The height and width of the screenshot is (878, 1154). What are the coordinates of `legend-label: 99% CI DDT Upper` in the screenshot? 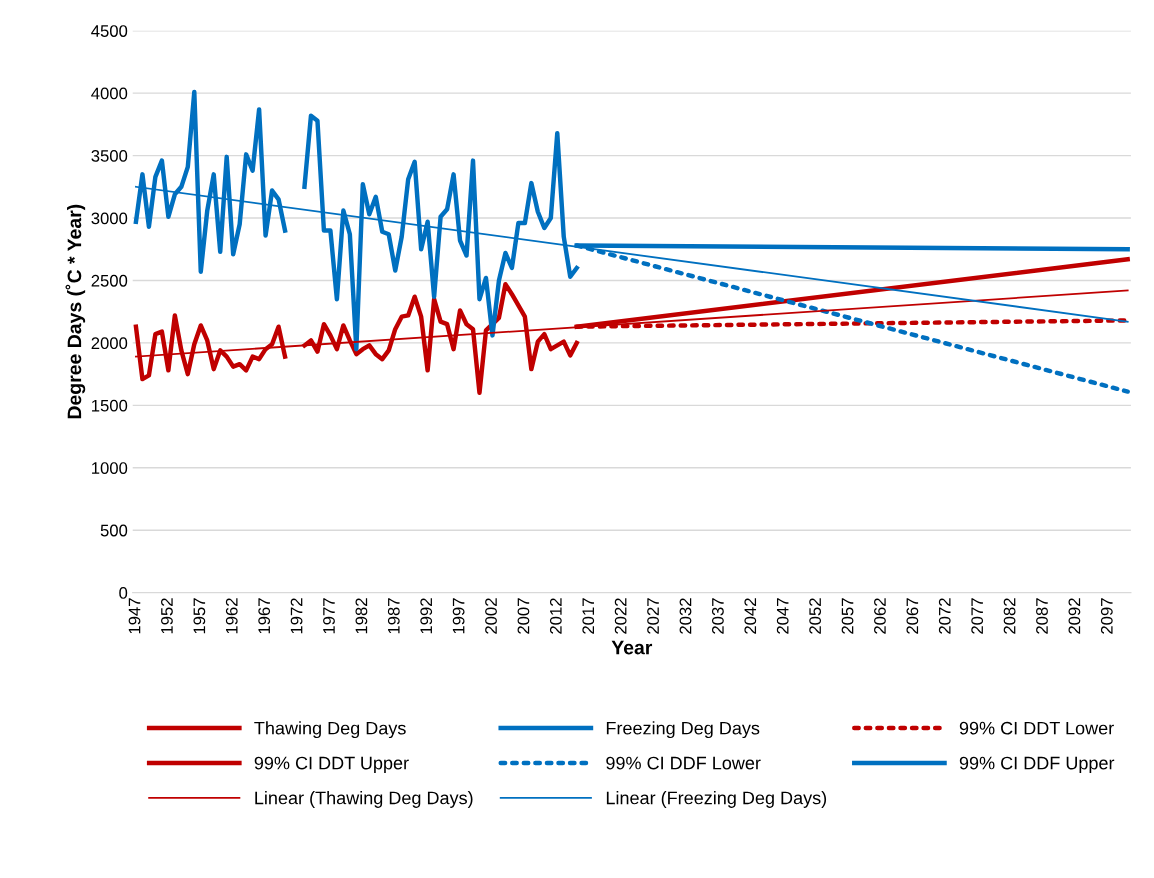 It's located at (331, 764).